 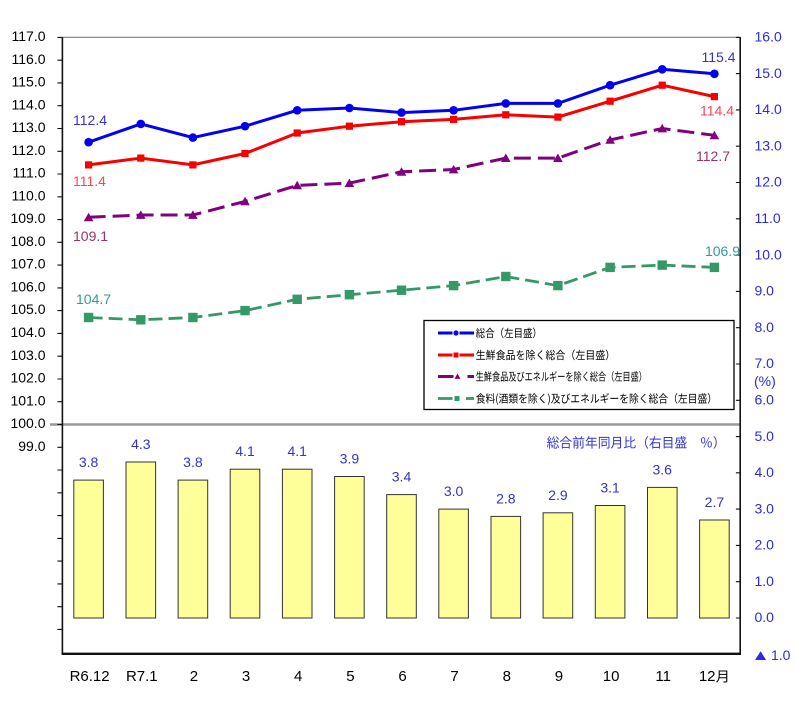 What do you see at coordinates (663, 676) in the screenshot?
I see `svg-text: 11` at bounding box center [663, 676].